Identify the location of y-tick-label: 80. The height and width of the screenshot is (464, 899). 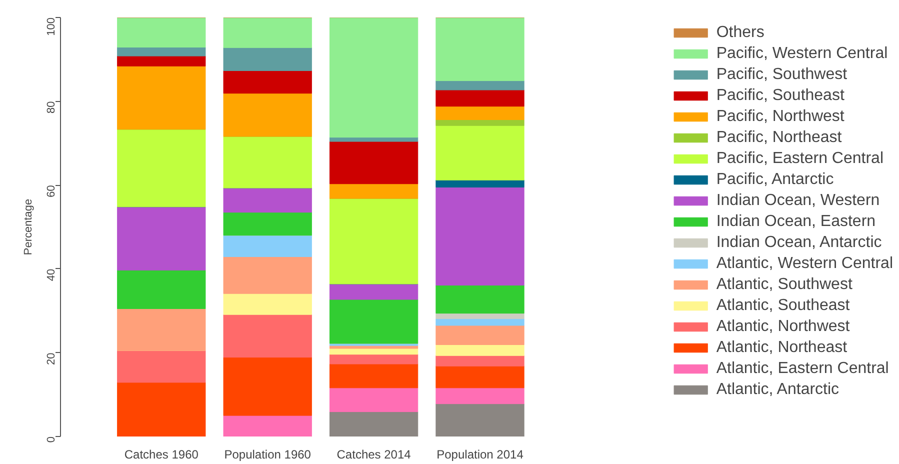
(52, 107).